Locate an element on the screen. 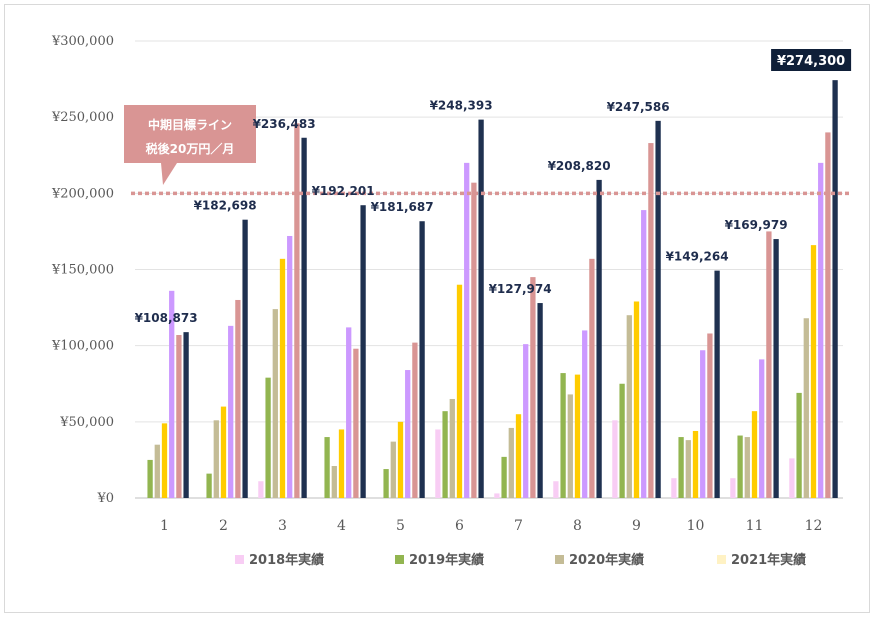 The image size is (876, 620). y-tick-label: ¥100,000 is located at coordinates (82, 346).